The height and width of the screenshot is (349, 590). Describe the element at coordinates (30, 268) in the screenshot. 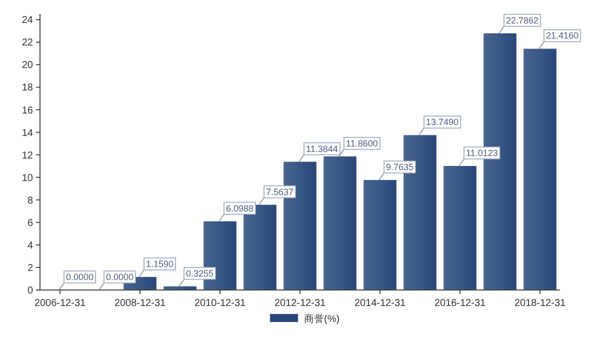

I see `y-tick-label: 2` at that location.